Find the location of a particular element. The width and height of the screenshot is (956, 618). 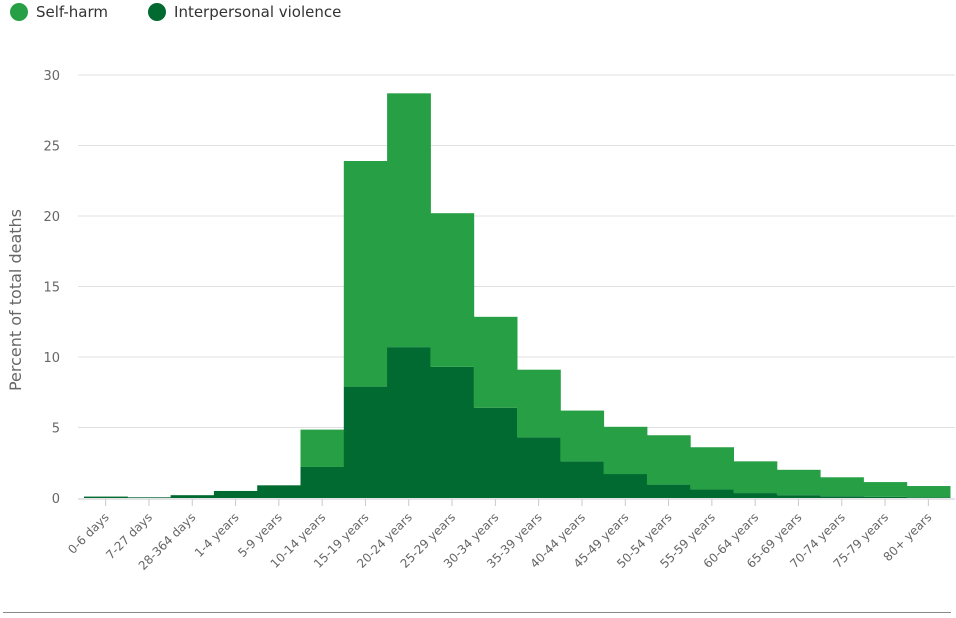

y-tick-label: 5 is located at coordinates (56, 429).